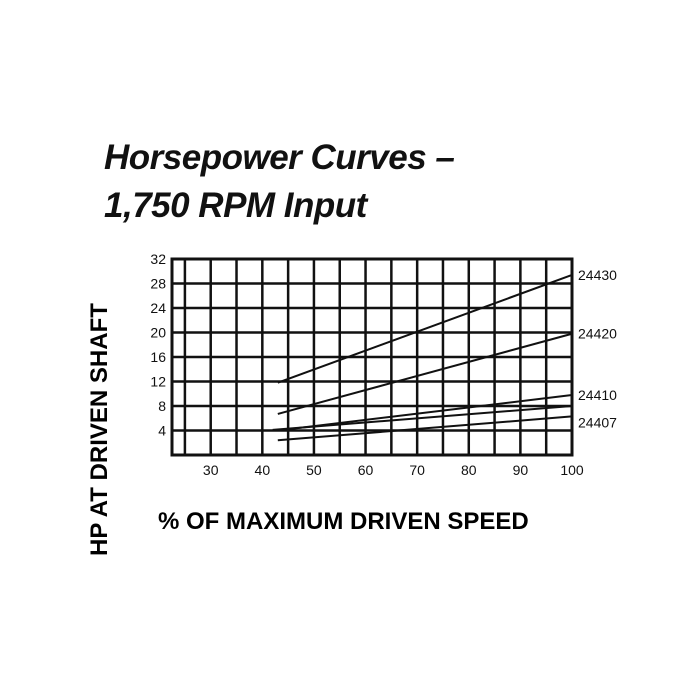 This screenshot has height=700, width=700. What do you see at coordinates (314, 470) in the screenshot?
I see `x-tick-label: 50` at bounding box center [314, 470].